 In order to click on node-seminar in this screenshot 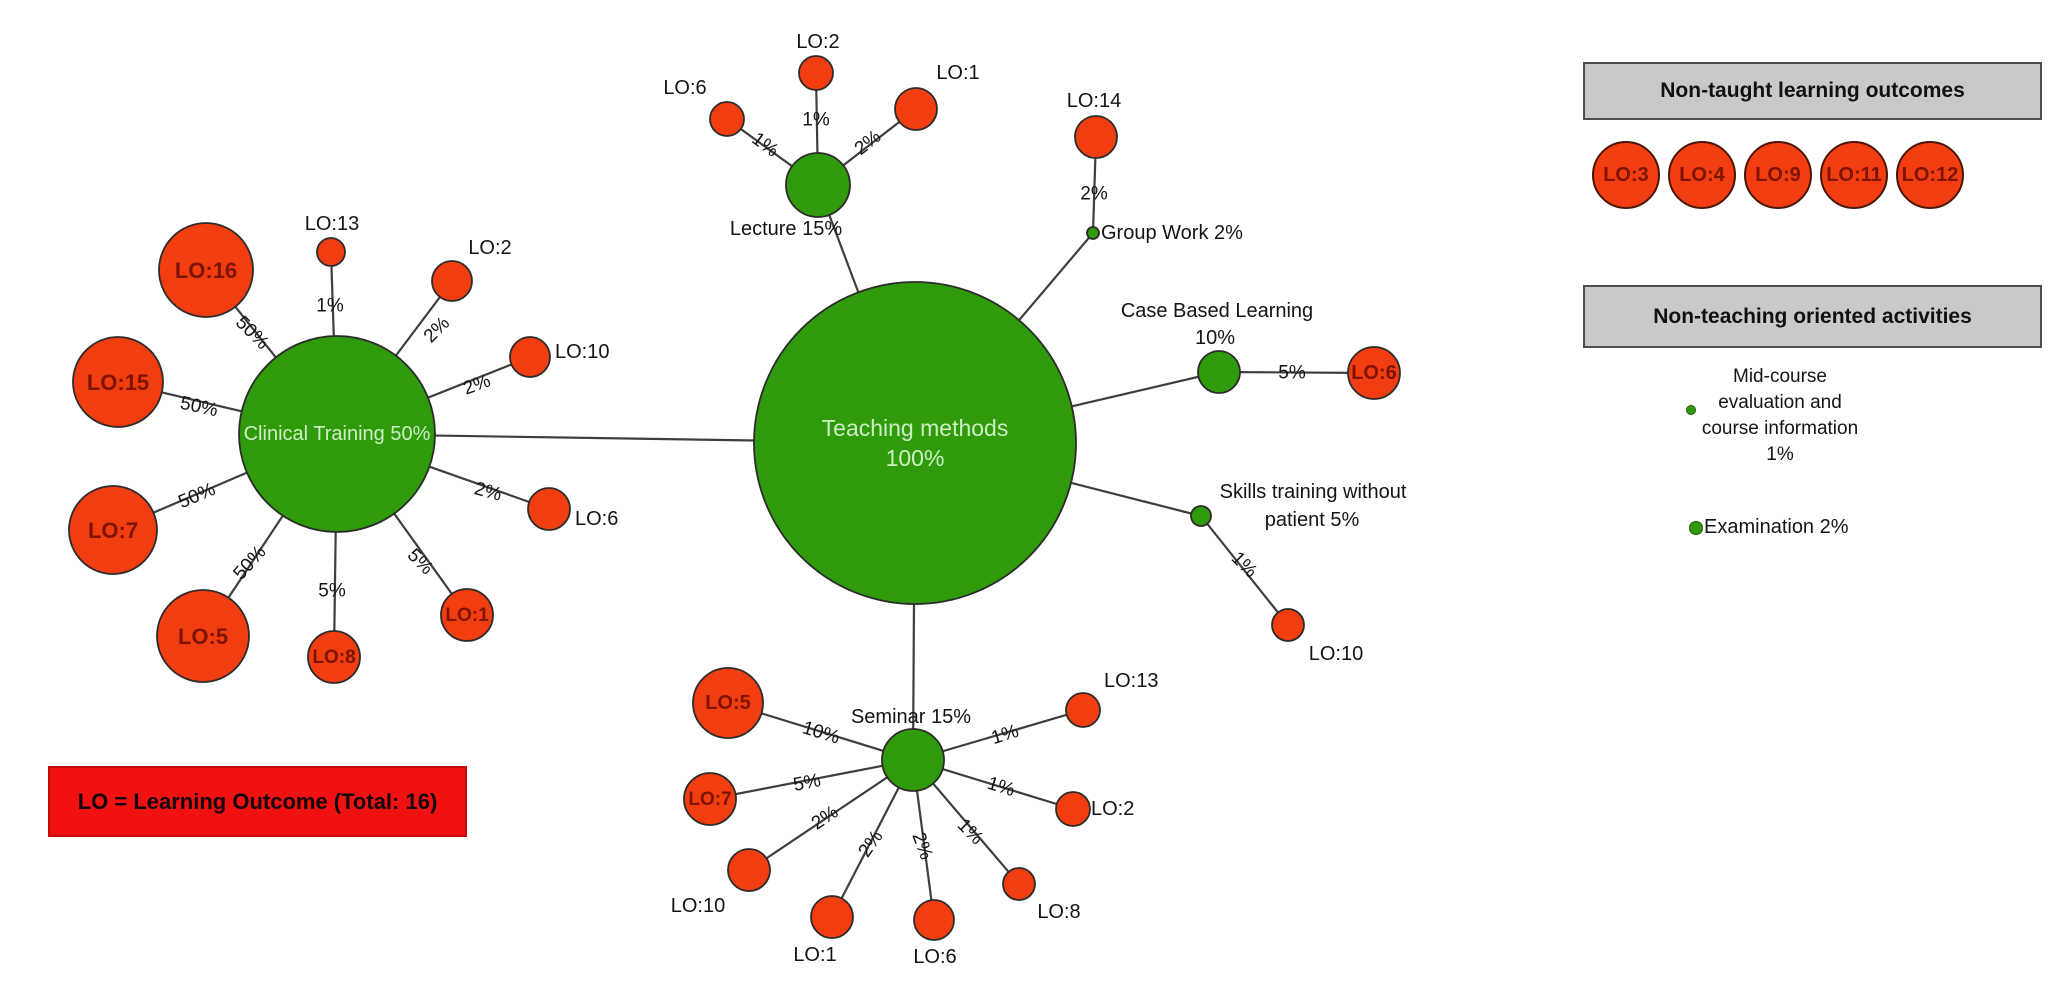, I will do `click(913, 760)`.